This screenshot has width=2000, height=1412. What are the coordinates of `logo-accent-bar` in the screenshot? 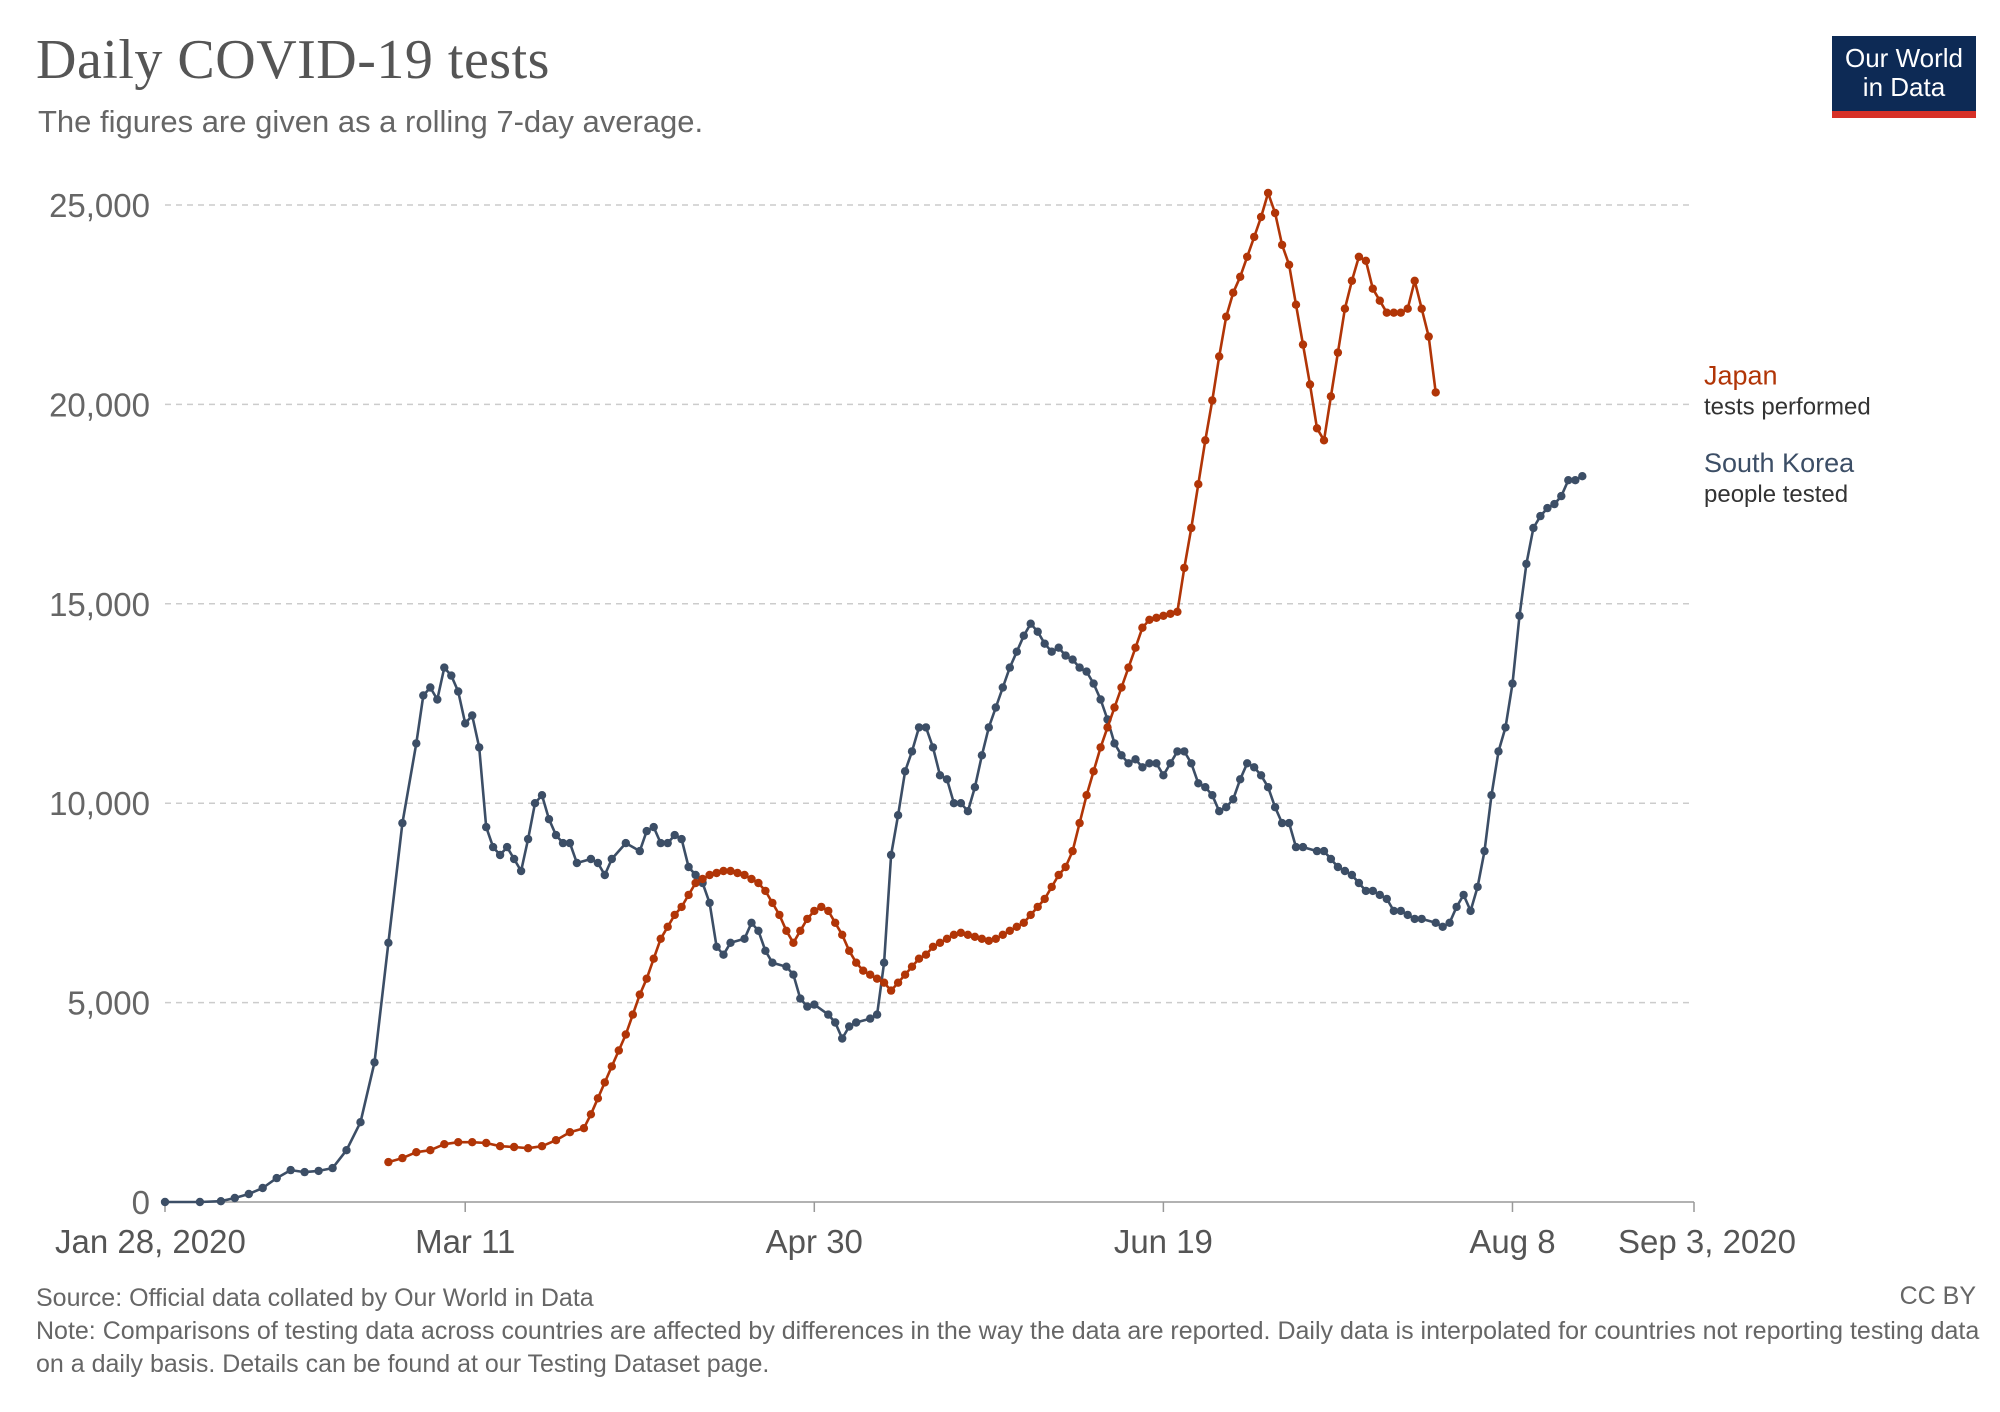 It's located at (1904, 114).